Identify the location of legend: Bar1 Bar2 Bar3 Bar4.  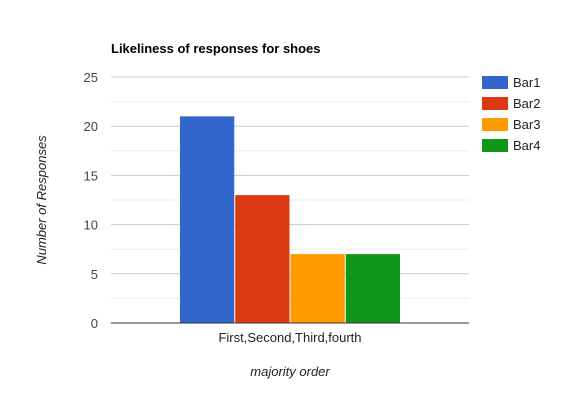
(511, 114).